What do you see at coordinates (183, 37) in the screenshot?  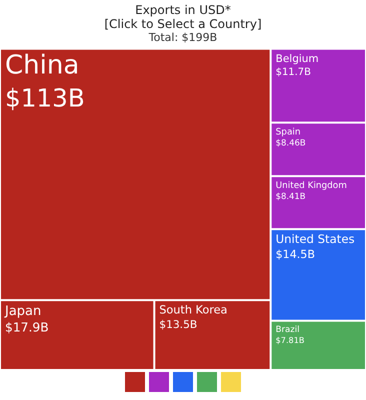 I see `text: Total: $199B` at bounding box center [183, 37].